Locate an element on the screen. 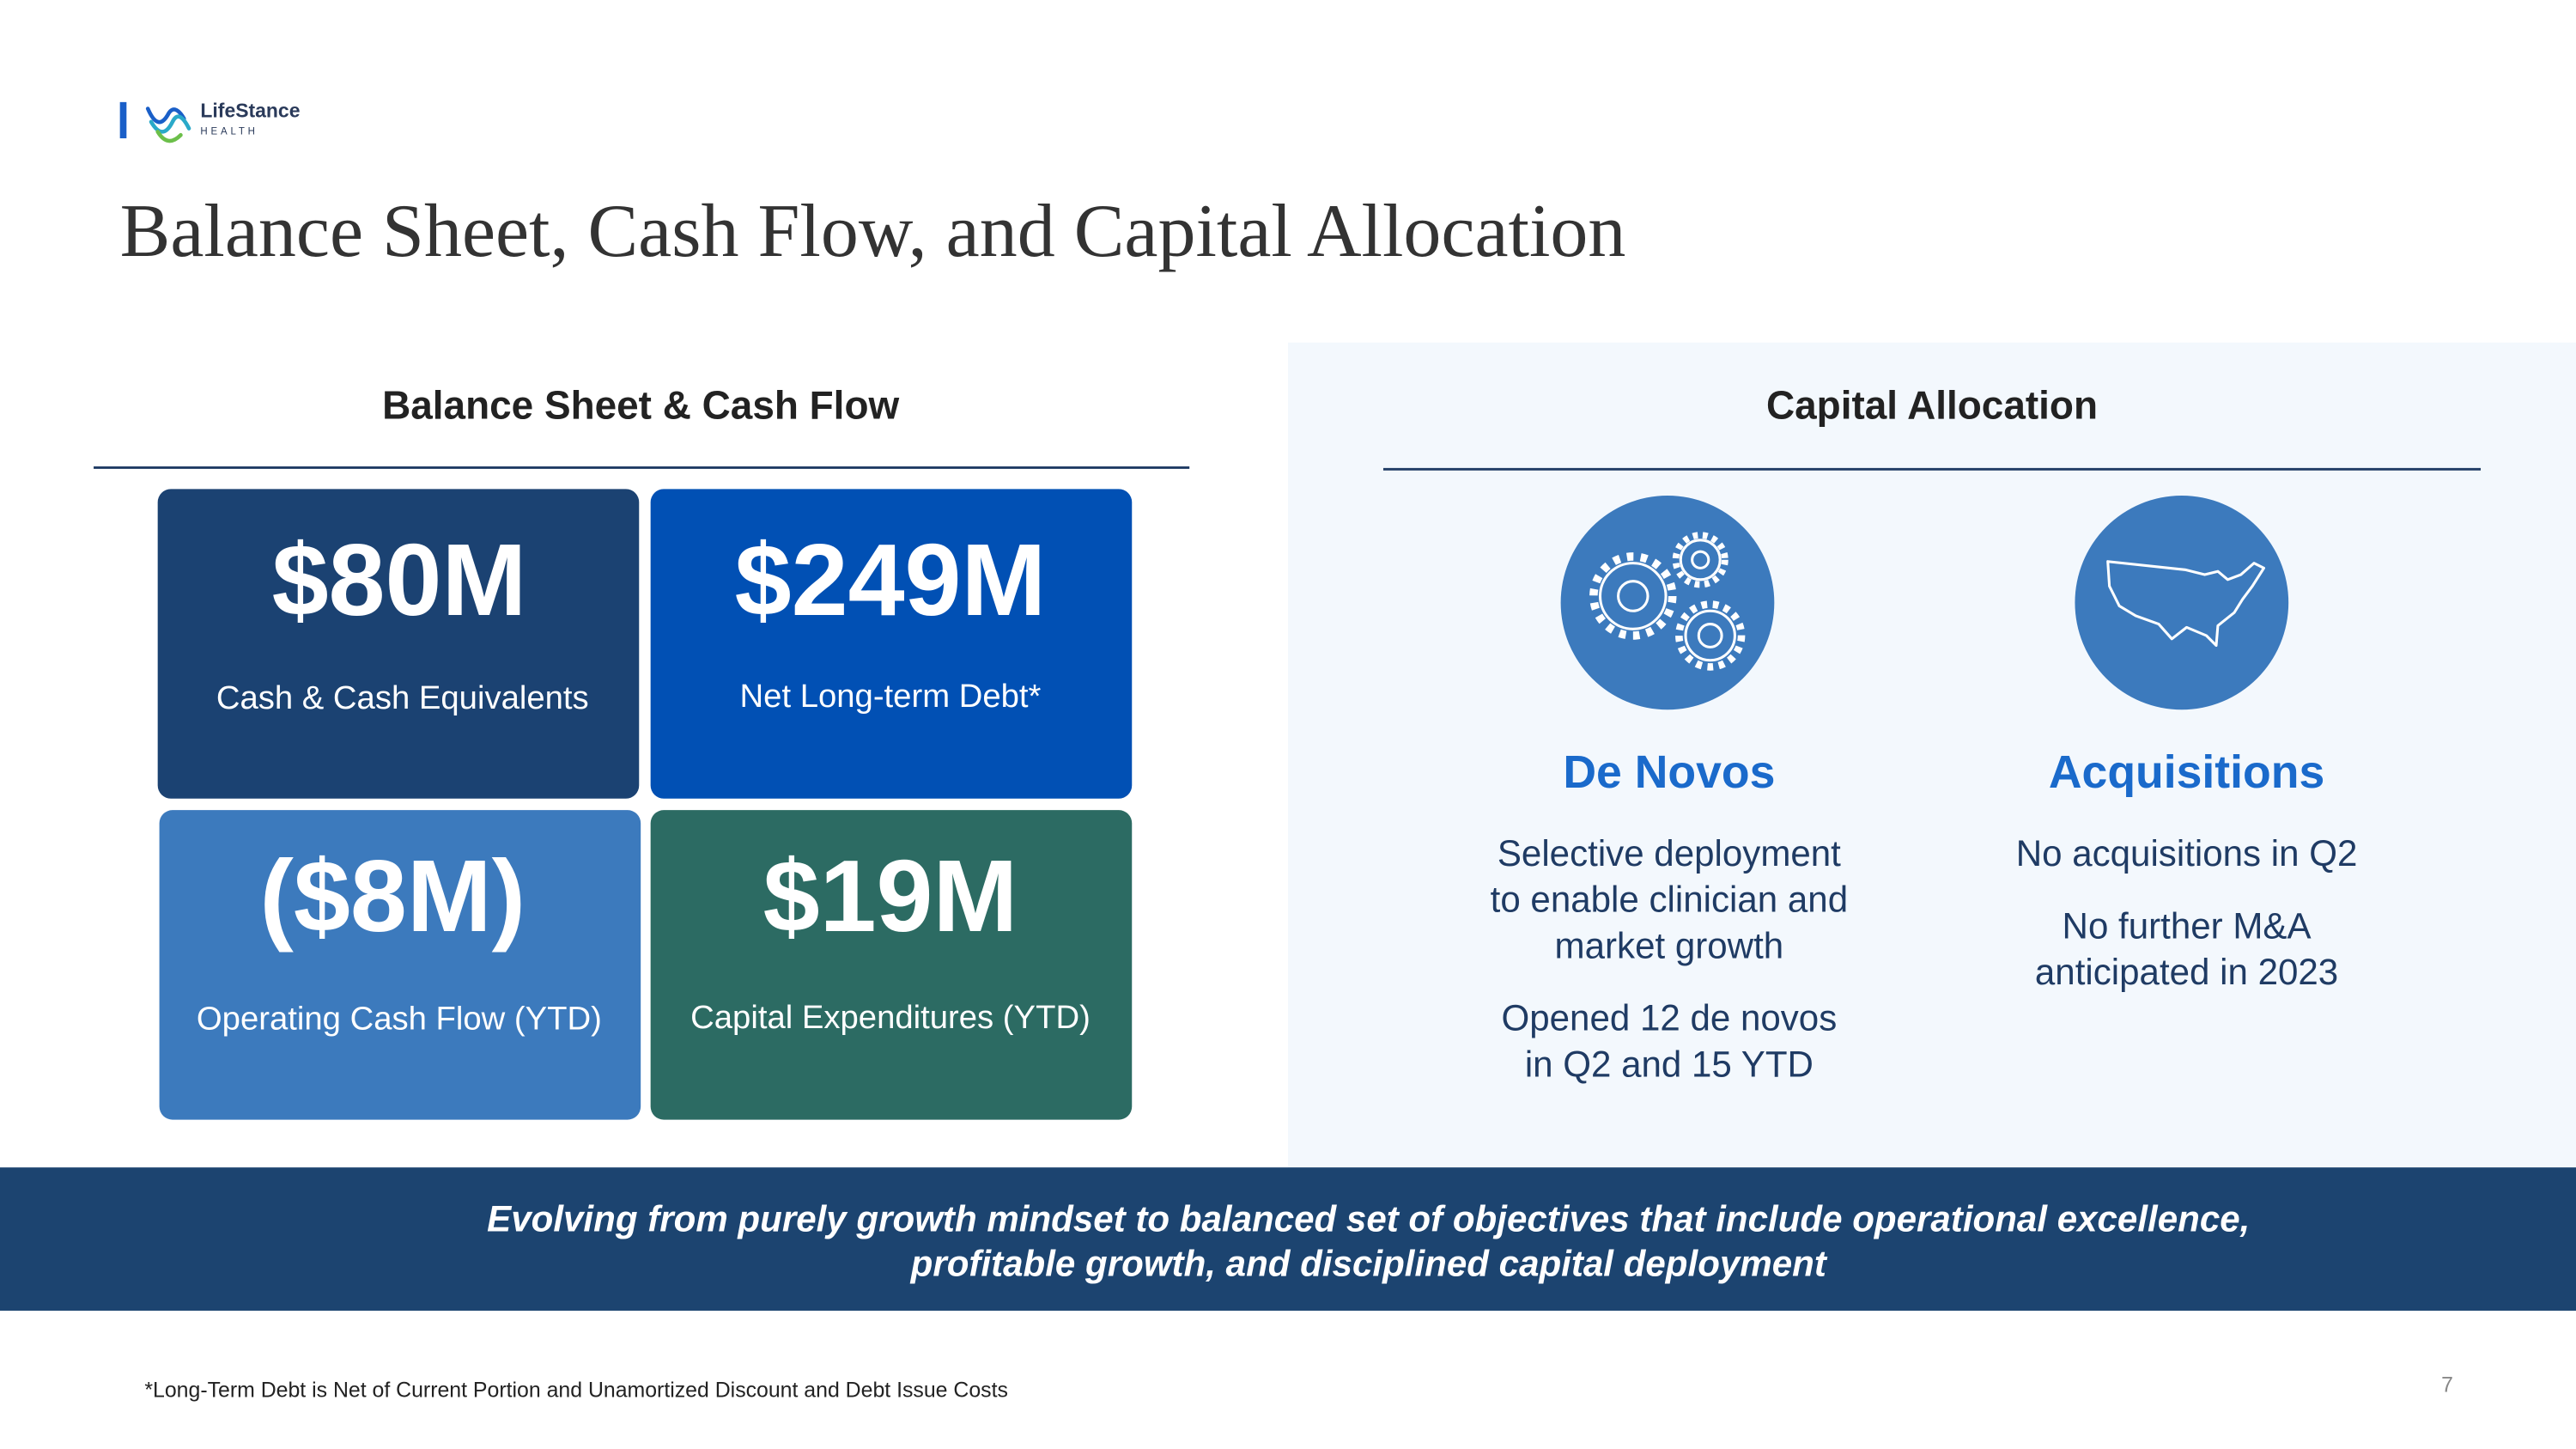 This screenshot has height=1449, width=2576. metric-label: Capital Expenditures (YTD) is located at coordinates (890, 1017).